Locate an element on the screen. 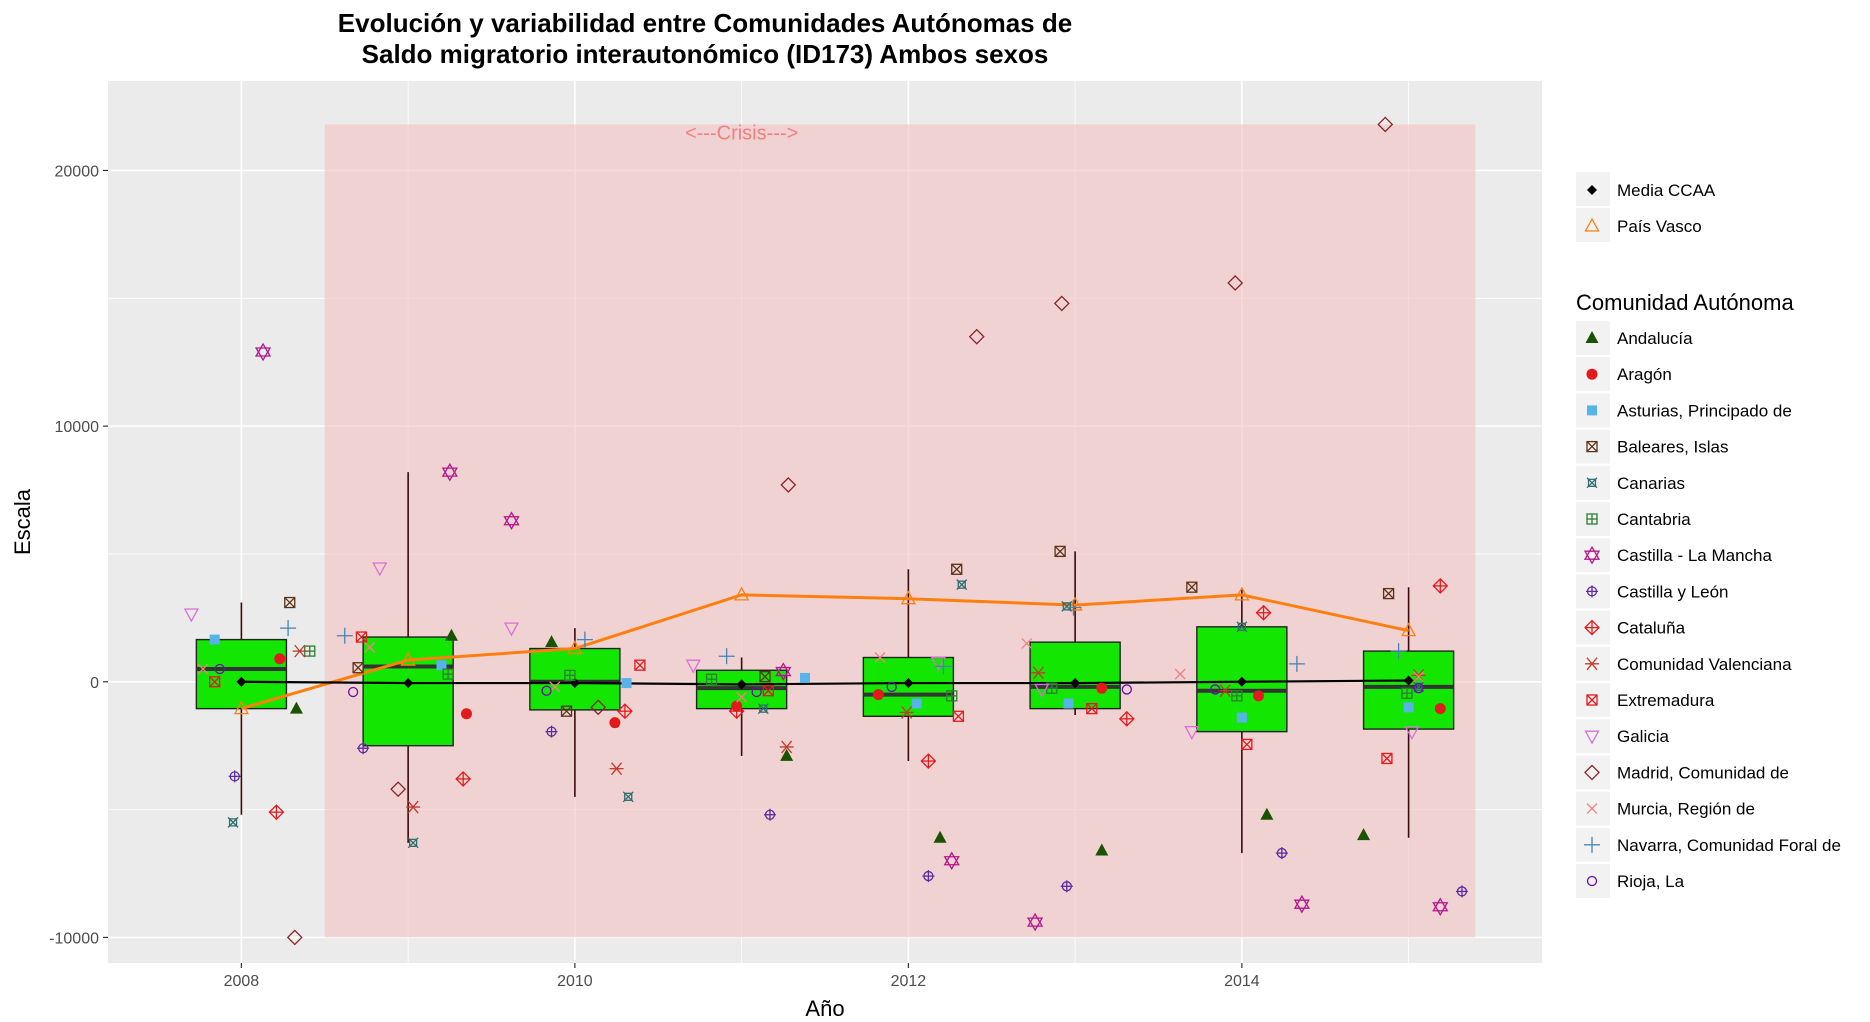 The height and width of the screenshot is (1022, 1870). y-tick-label: 0 is located at coordinates (94, 683).